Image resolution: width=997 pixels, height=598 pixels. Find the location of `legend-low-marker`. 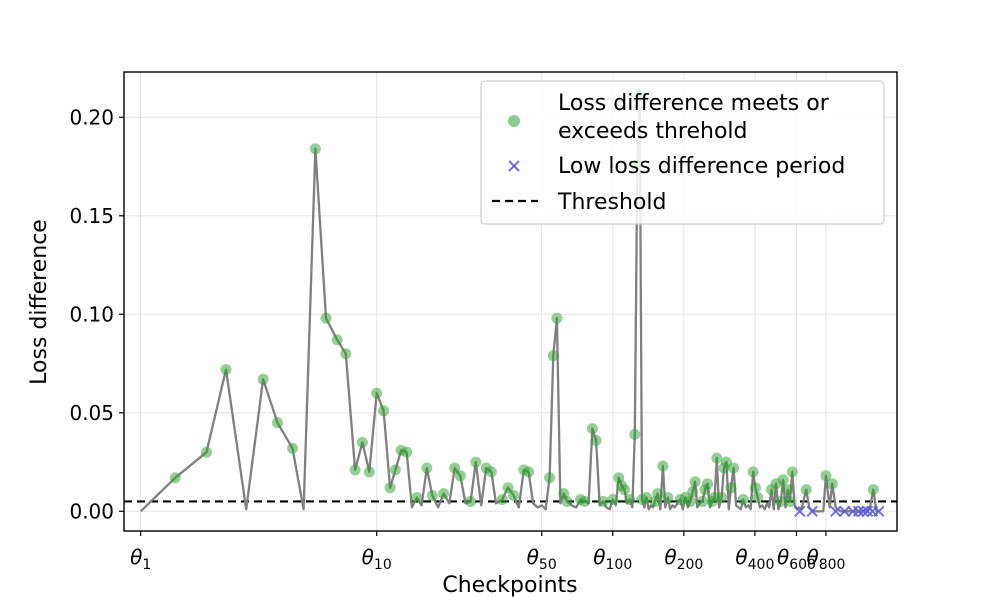

legend-low-marker is located at coordinates (514, 166).